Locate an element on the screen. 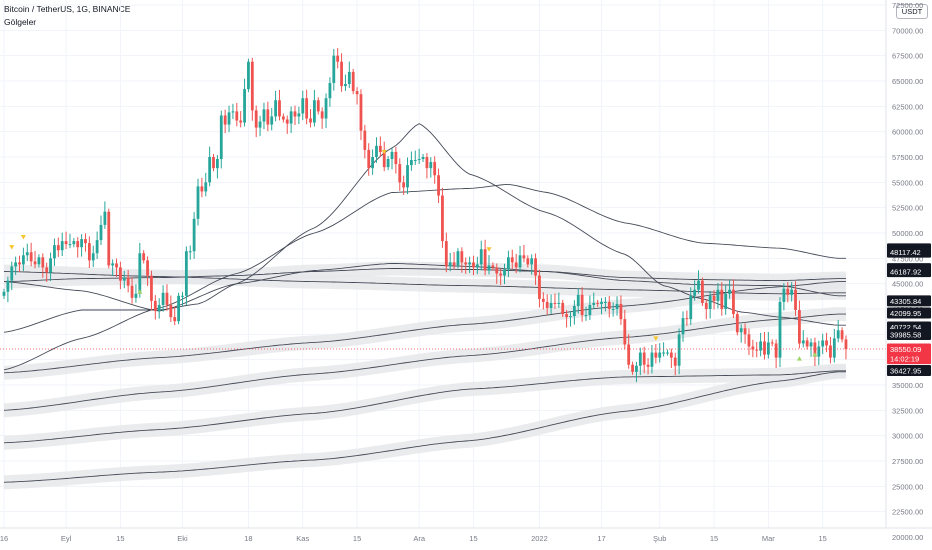  time-axis: 16 Eyl 15 Eki 18 Kas 15 Ara 15 2022 17 Şub 15 Mar 15 is located at coordinates (413, 538).